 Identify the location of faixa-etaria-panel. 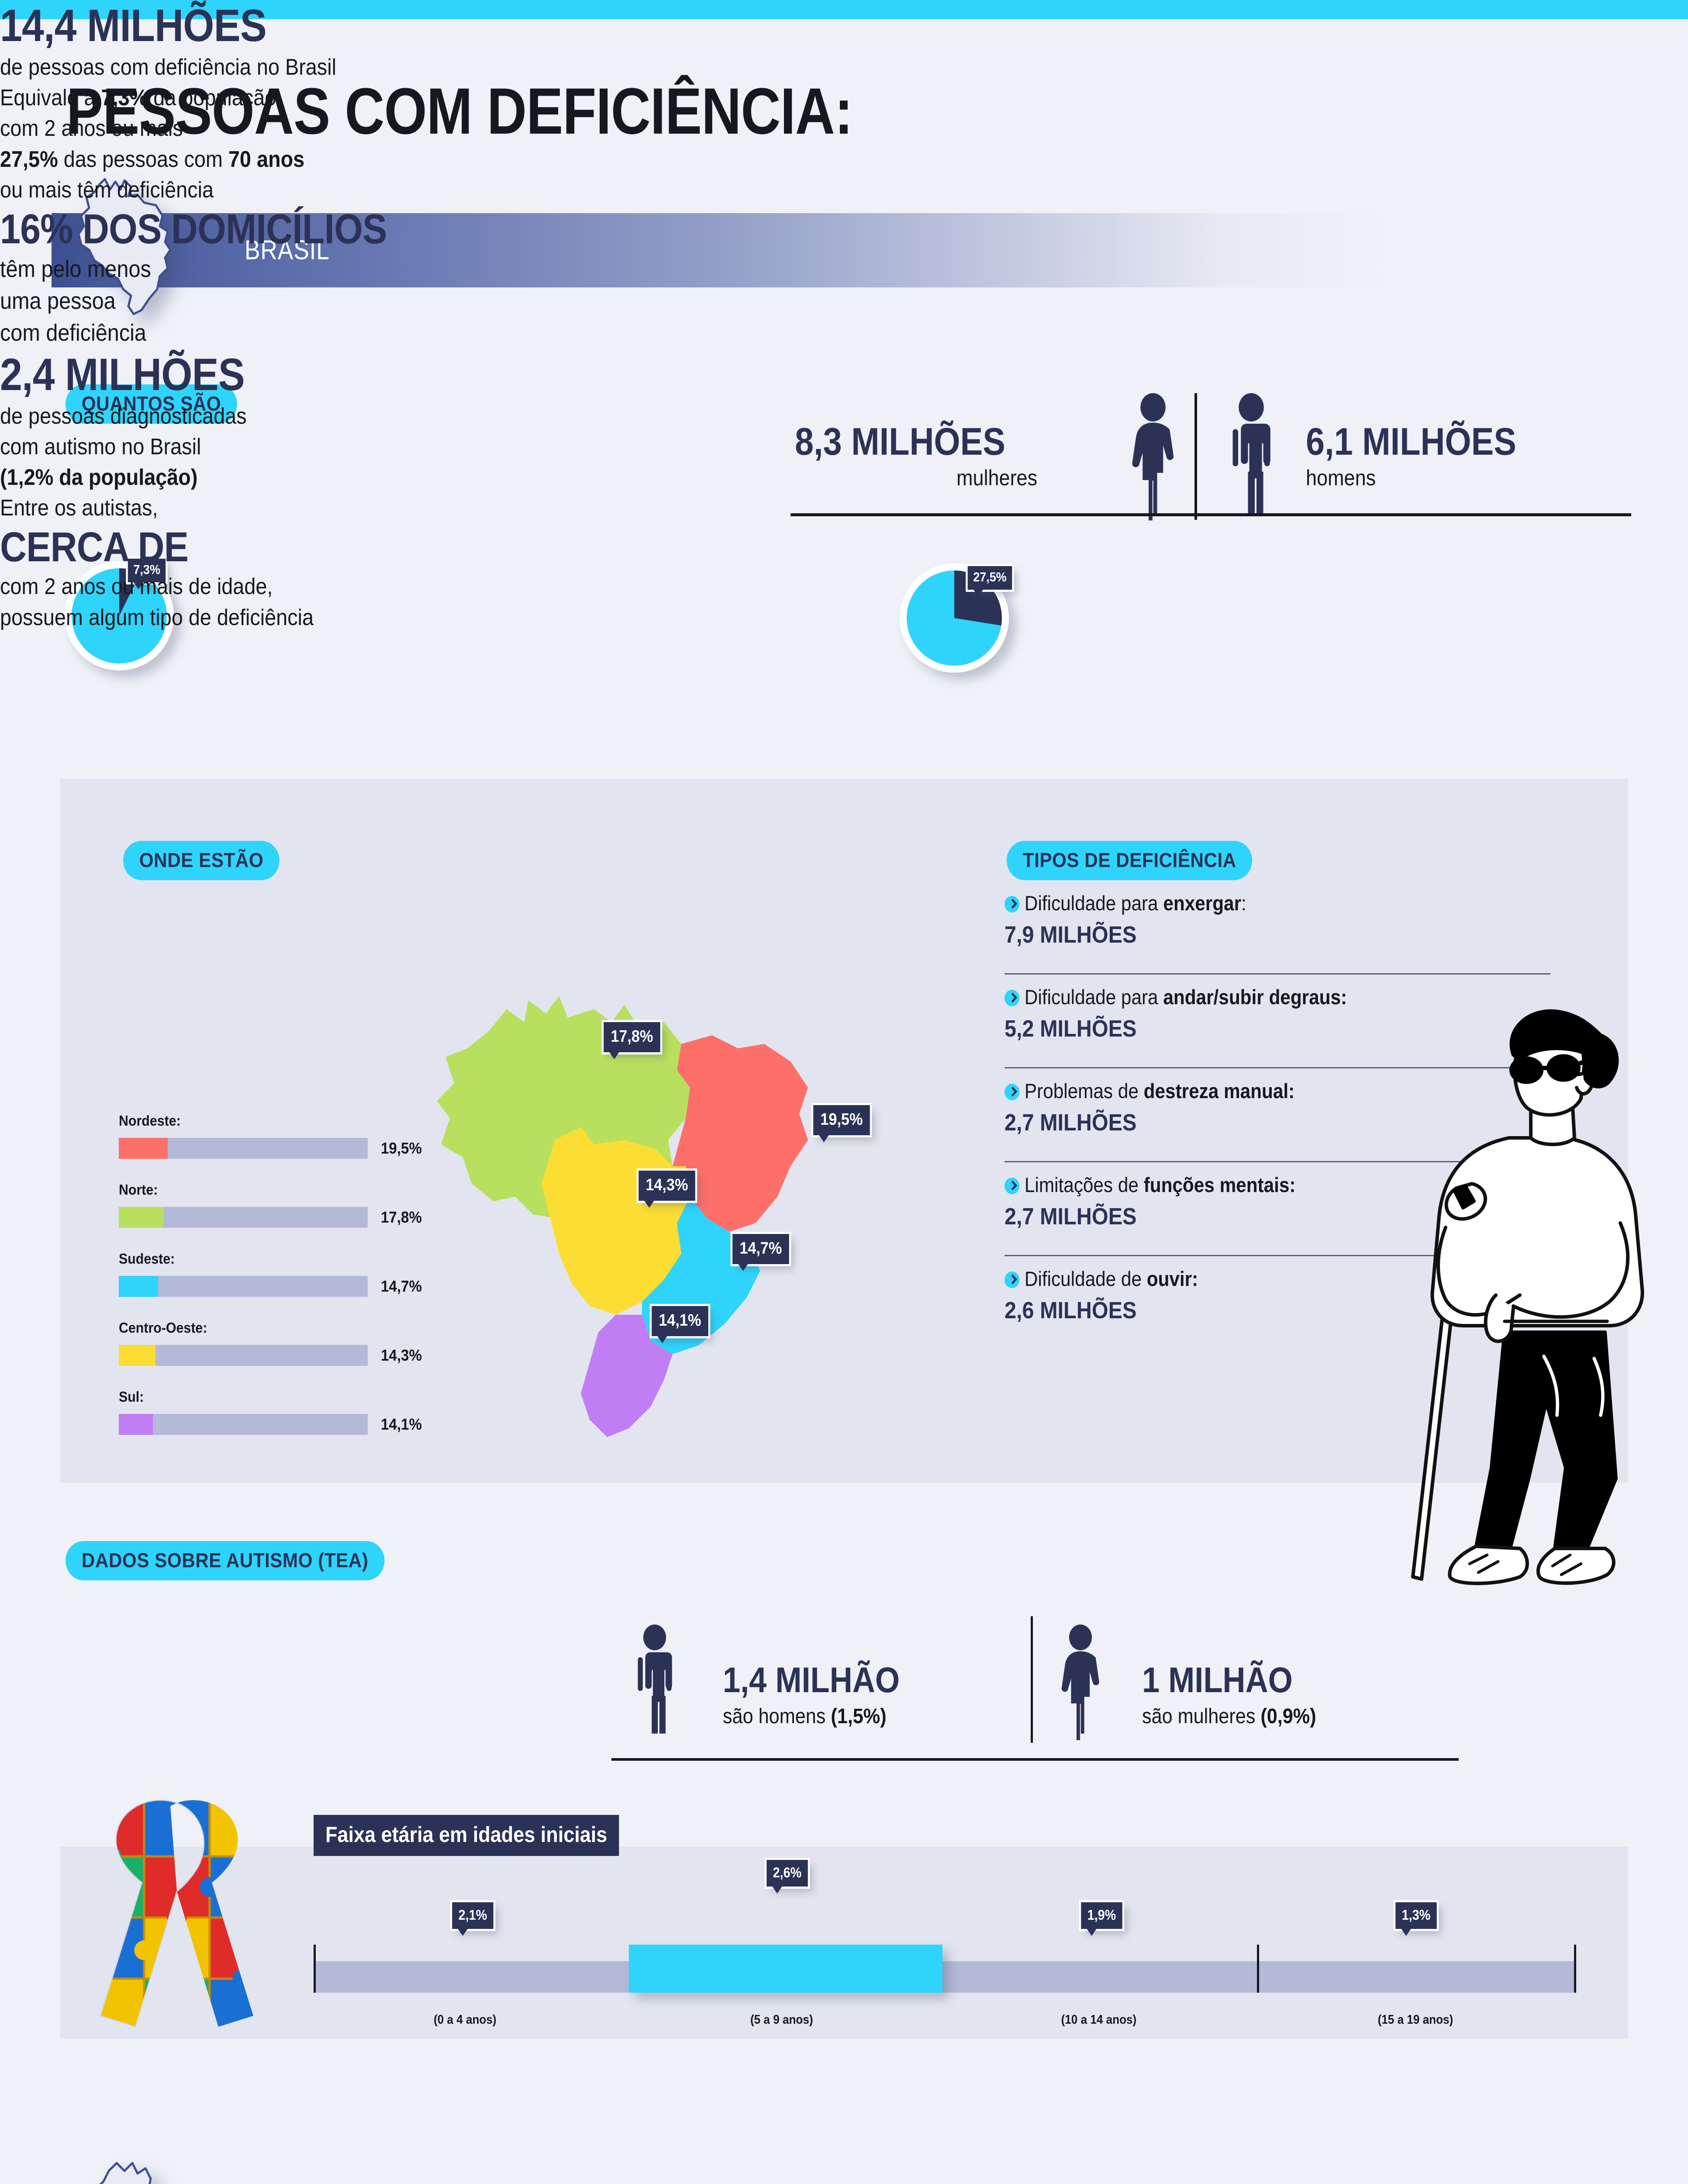
(844, 1943).